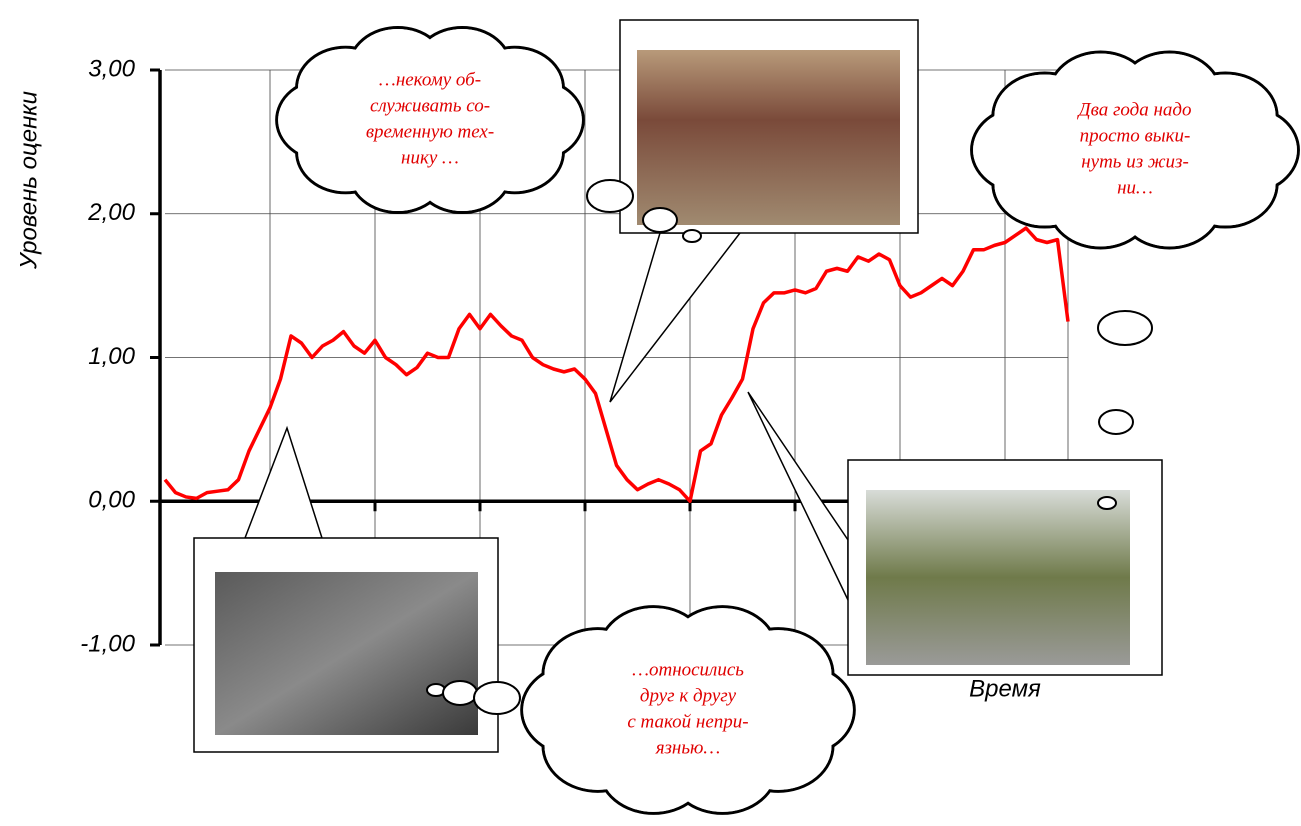 This screenshot has width=1301, height=826. What do you see at coordinates (1133, 109) in the screenshot?
I see `cloud-text: Два года надо` at bounding box center [1133, 109].